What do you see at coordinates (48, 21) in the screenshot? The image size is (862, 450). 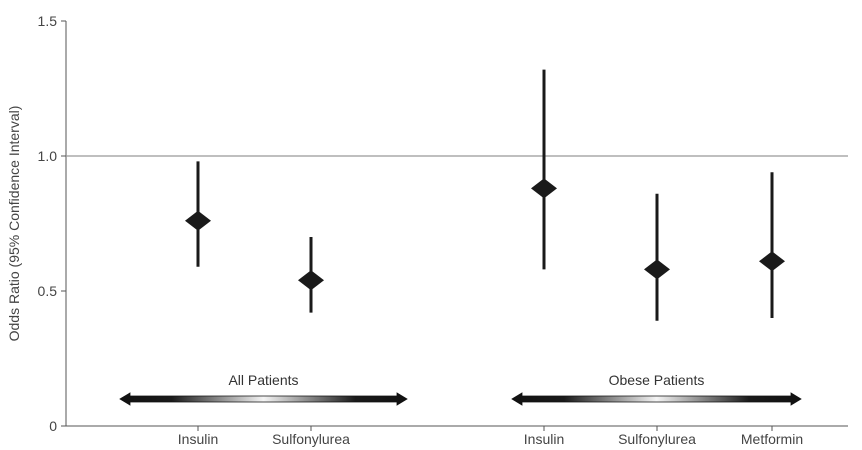 I see `y-tick-label: 1.5` at bounding box center [48, 21].